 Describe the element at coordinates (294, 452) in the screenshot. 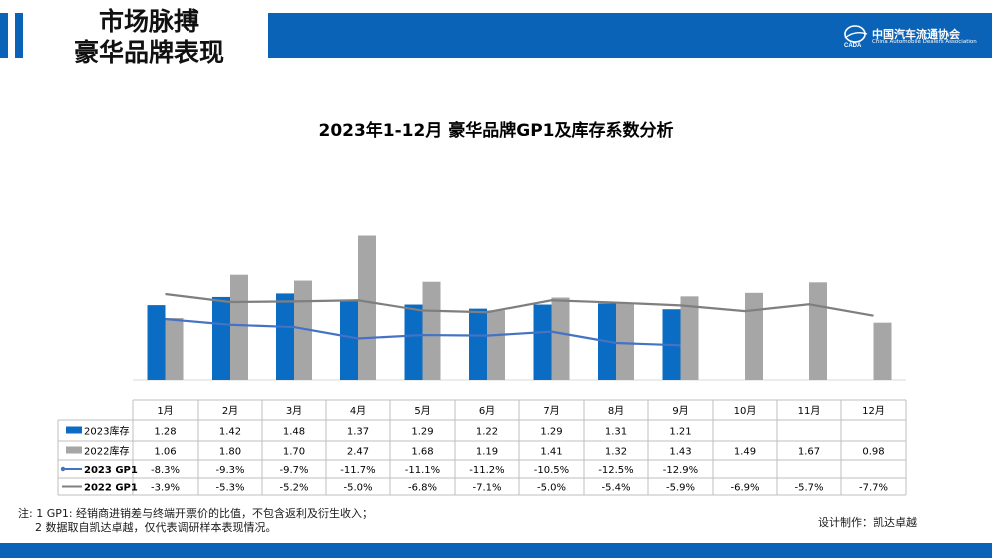

I see `data-label: 1.70` at that location.